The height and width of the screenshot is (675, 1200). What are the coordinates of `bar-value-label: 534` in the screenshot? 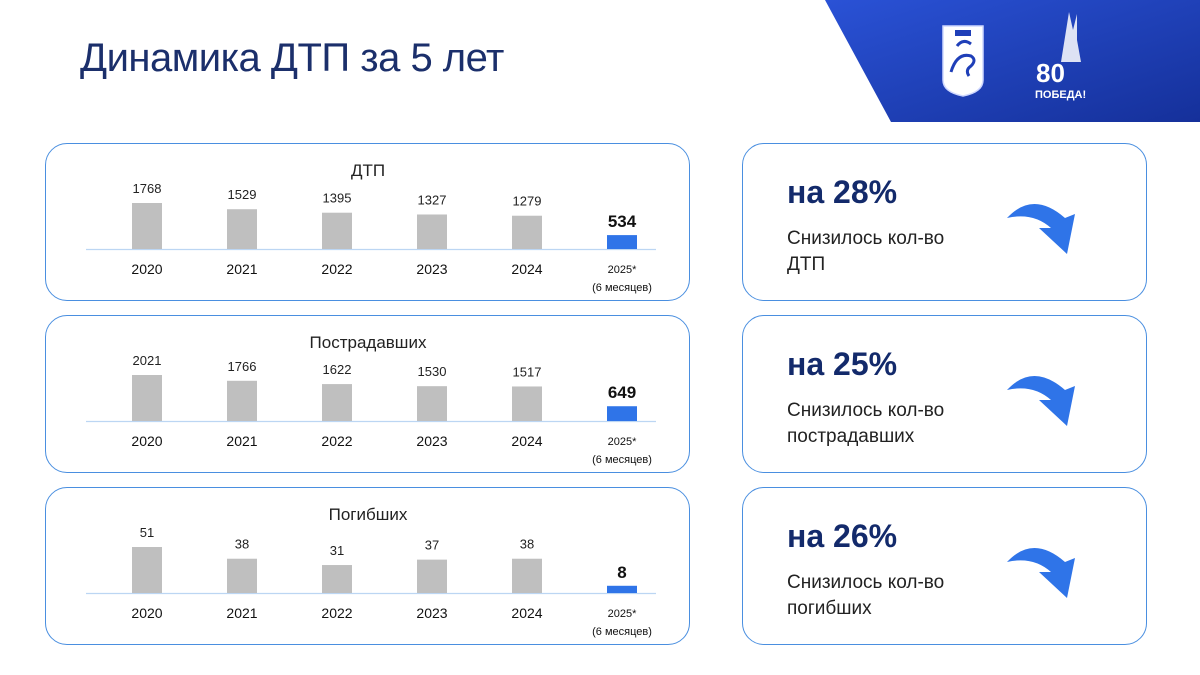 It's located at (622, 221).